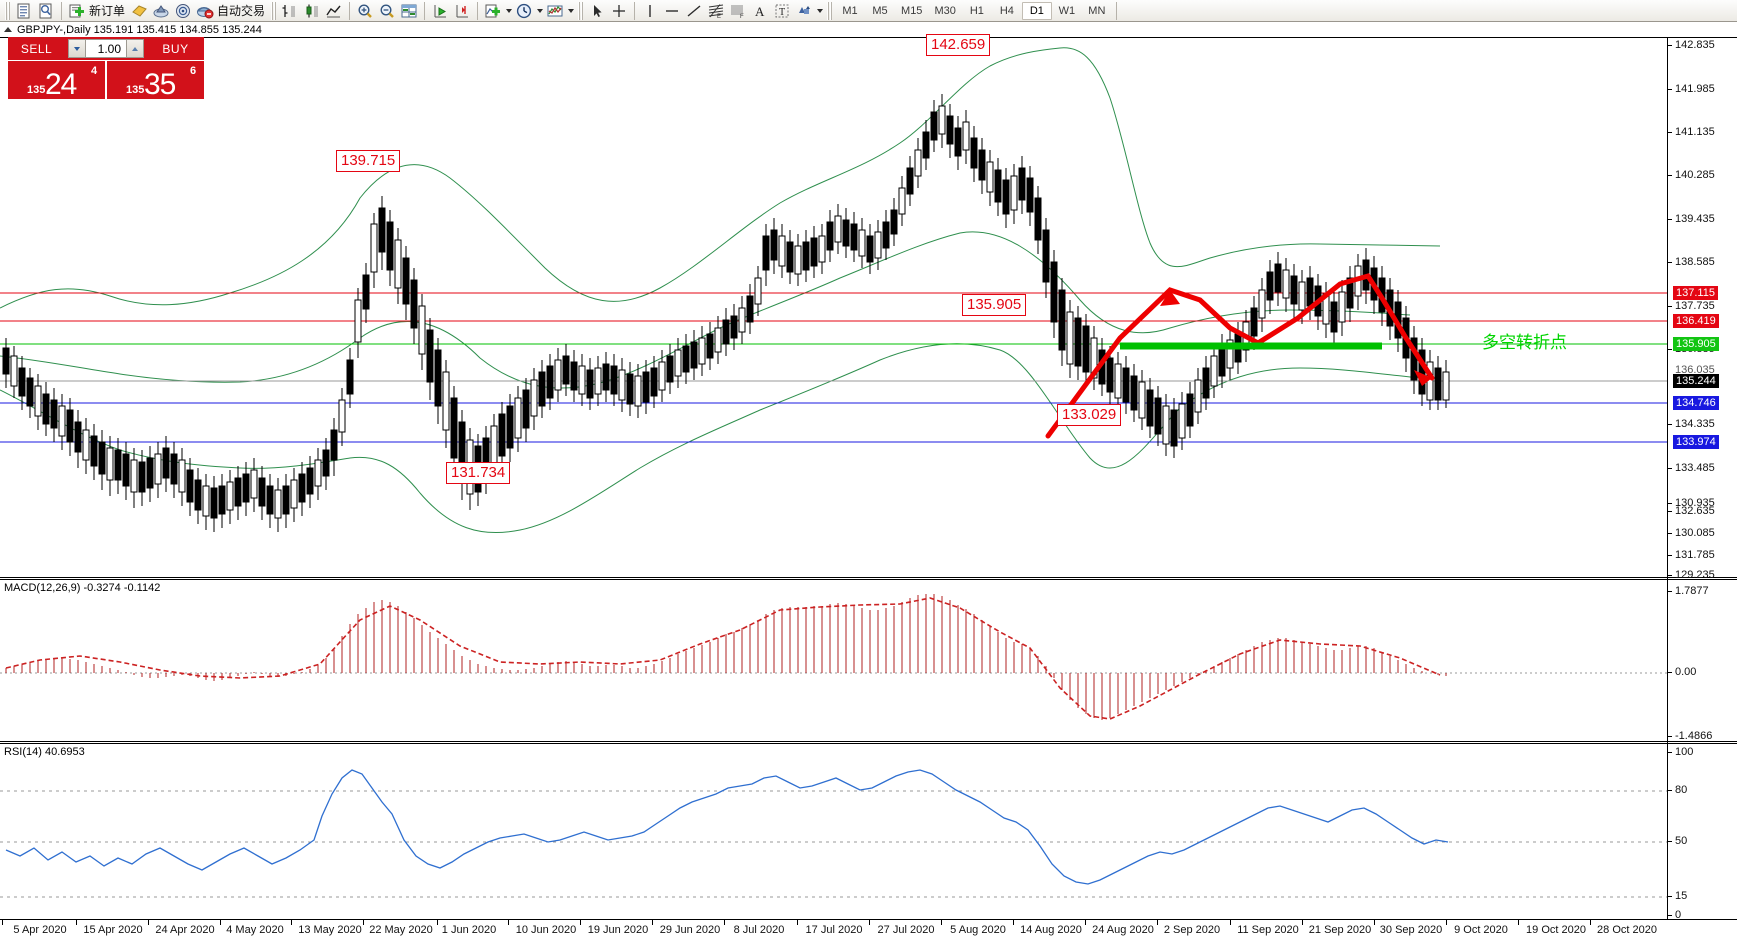  I want to click on level-badge-137115: 137.115, so click(1695, 293).